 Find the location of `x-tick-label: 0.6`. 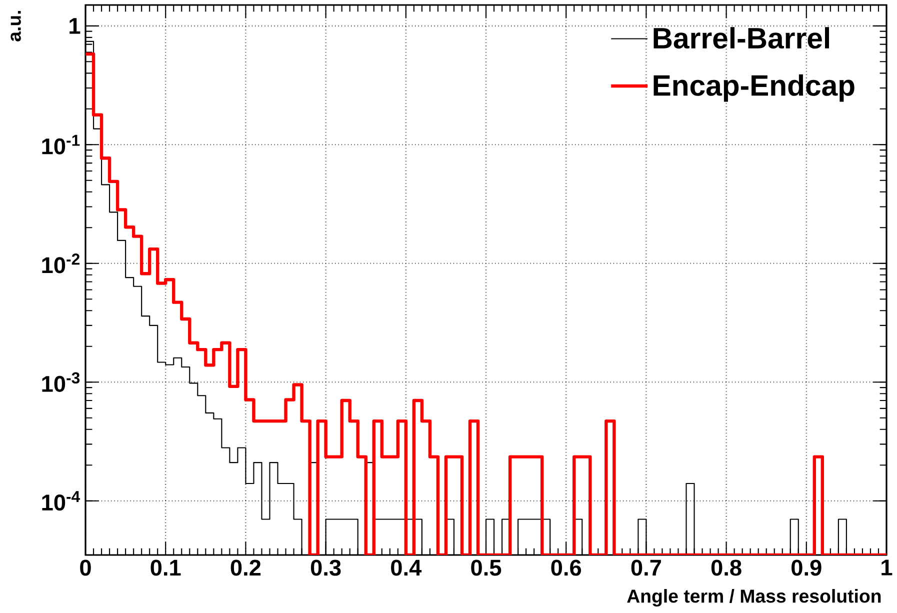

x-tick-label: 0.6 is located at coordinates (566, 568).